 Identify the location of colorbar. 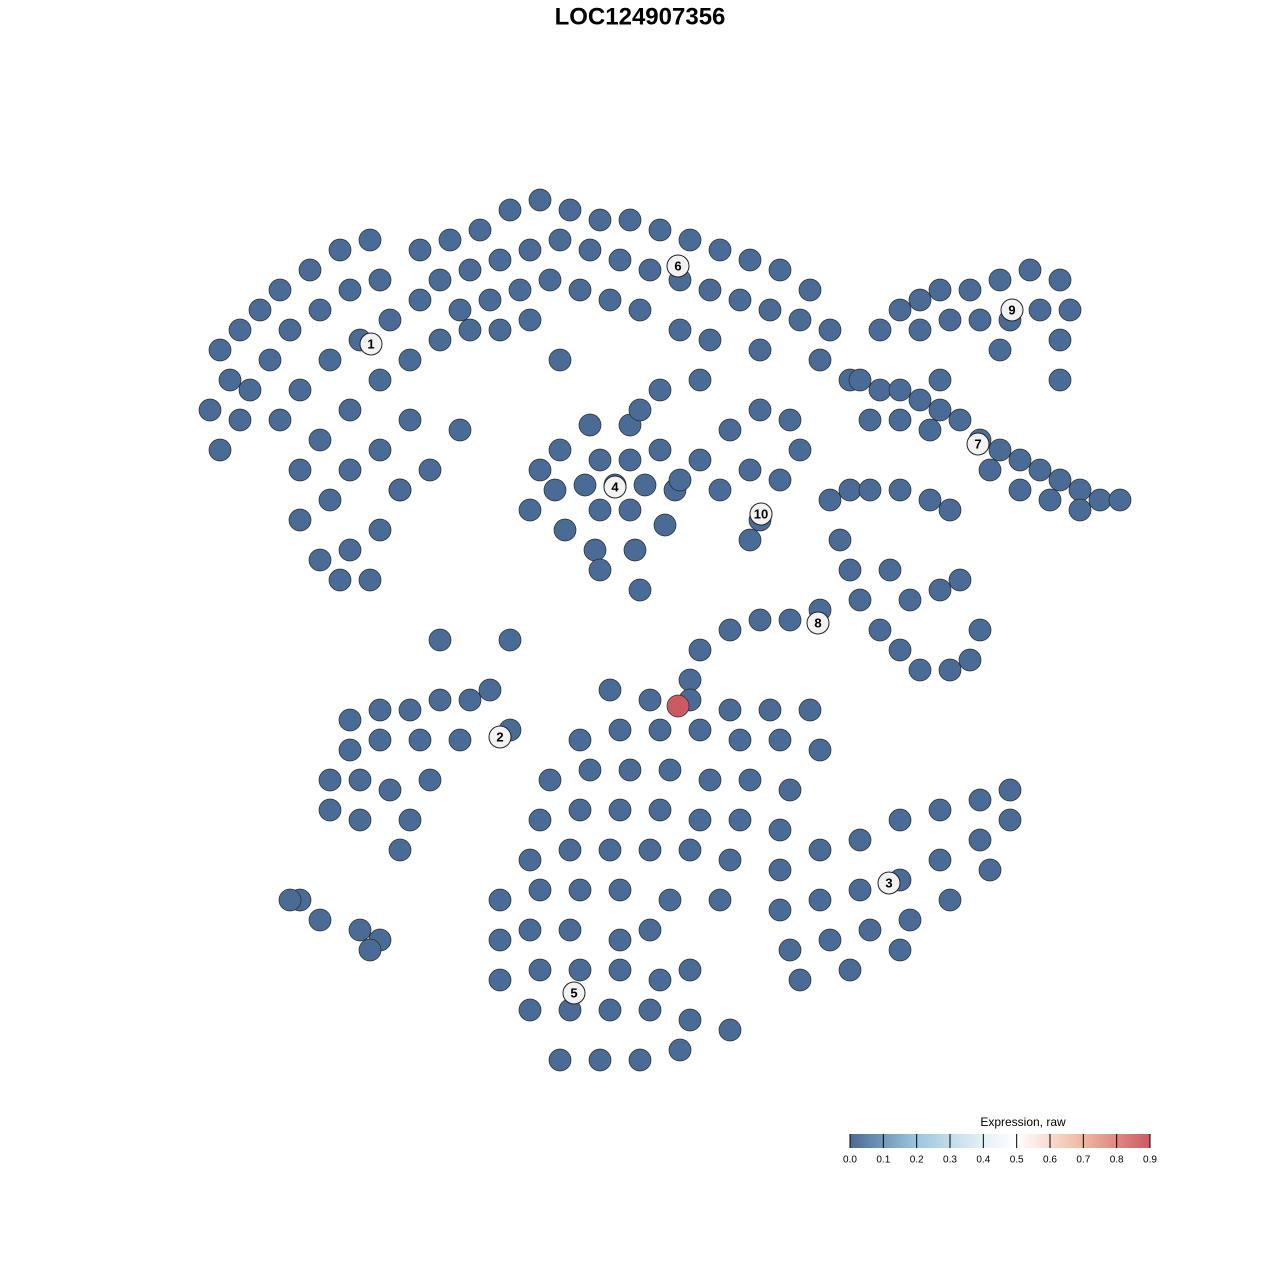
(1000, 1141).